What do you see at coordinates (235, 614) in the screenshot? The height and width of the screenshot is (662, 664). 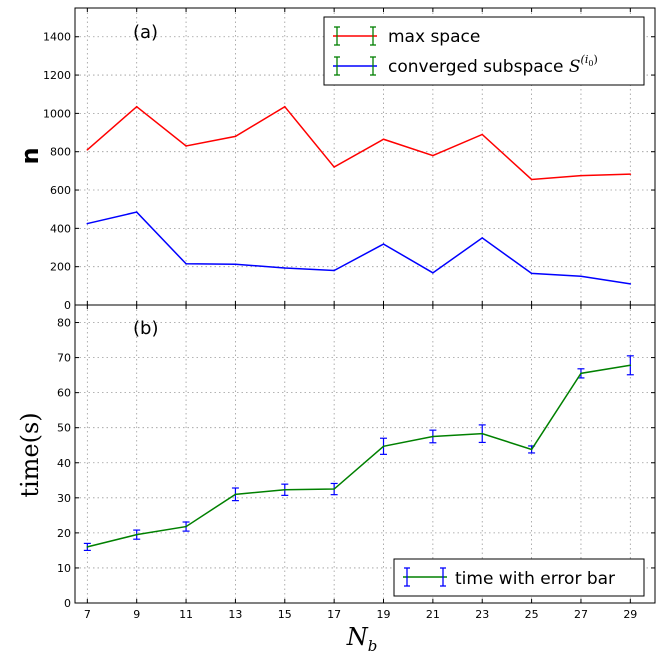 I see `x-tick-label: 13` at bounding box center [235, 614].